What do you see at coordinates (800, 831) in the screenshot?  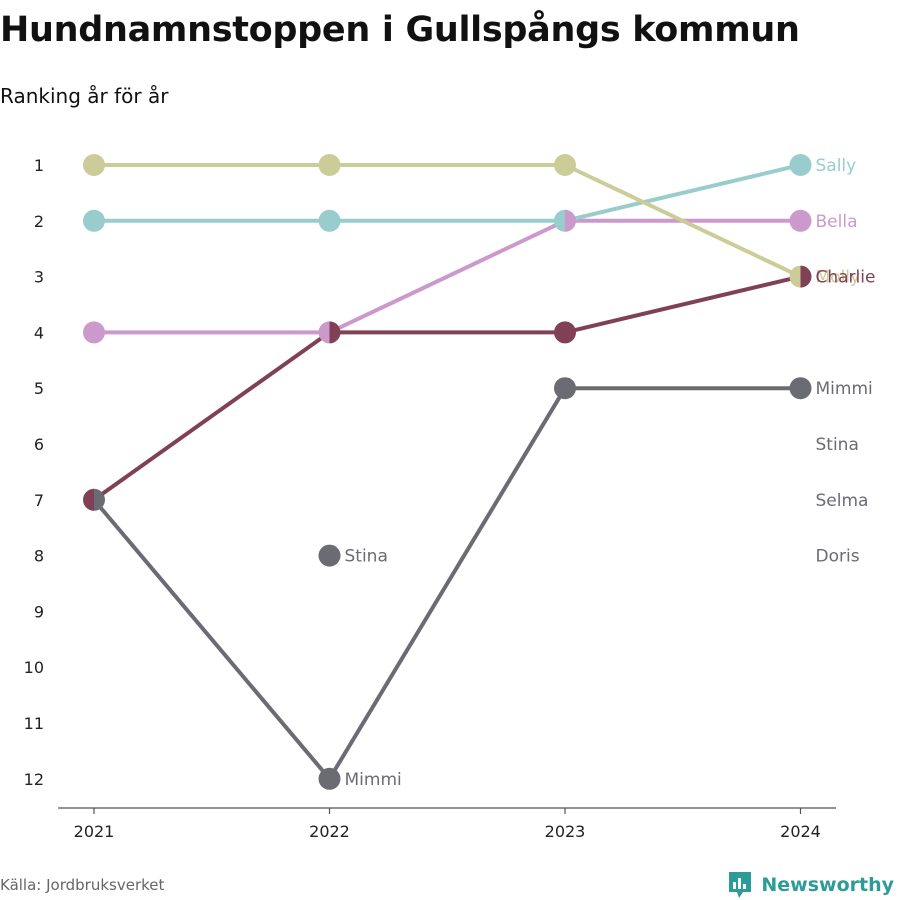 I see `x-tick-label-2024: 2024` at bounding box center [800, 831].